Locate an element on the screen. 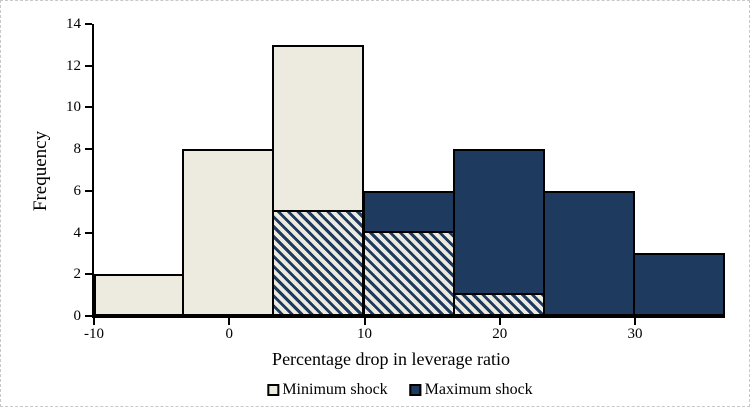 Image resolution: width=750 pixels, height=407 pixels. y-tick-label: 12 is located at coordinates (73, 65).